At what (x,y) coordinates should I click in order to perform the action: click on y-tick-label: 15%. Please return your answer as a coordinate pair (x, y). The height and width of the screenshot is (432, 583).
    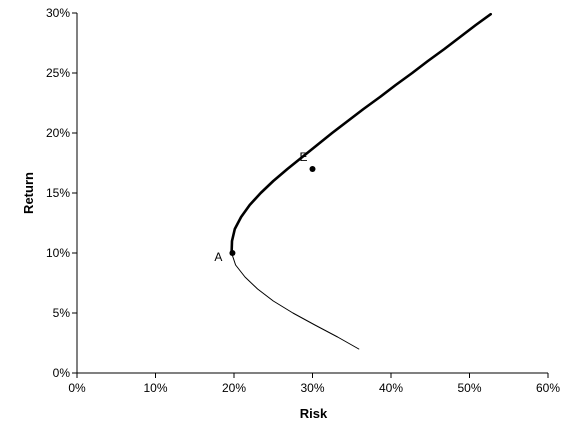
    Looking at the image, I should click on (58, 193).